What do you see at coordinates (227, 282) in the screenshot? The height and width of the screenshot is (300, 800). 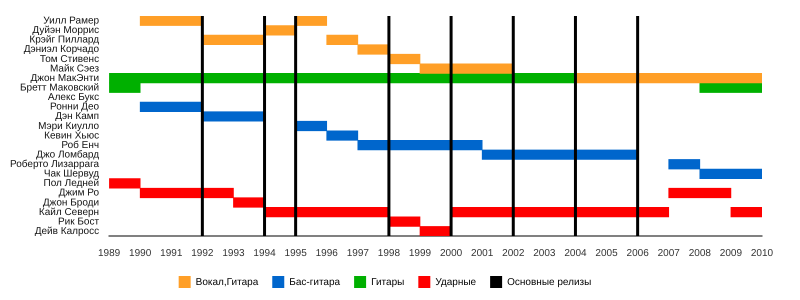 I see `legend-label: Вокал,Гитара` at bounding box center [227, 282].